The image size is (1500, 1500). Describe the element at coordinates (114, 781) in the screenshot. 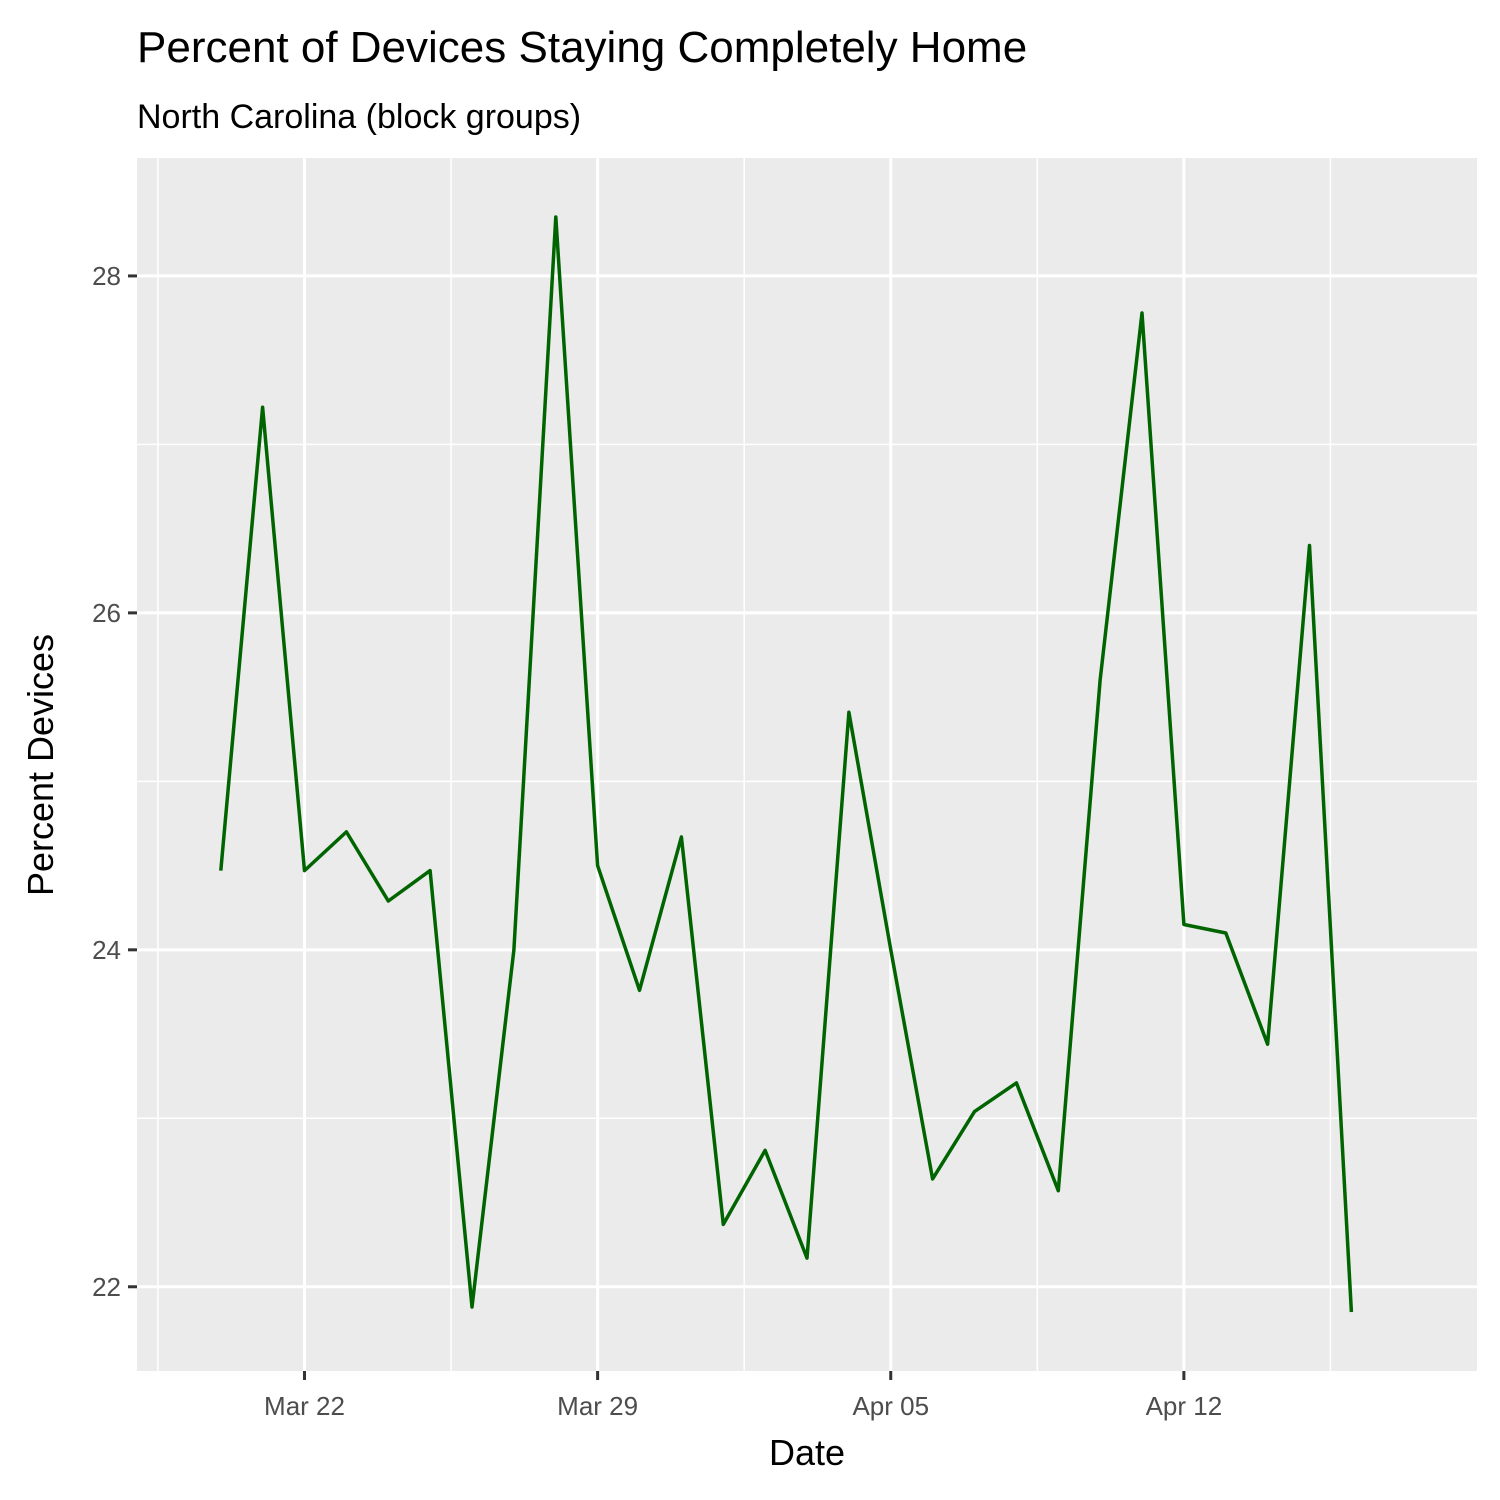

I see `y-axis: 22 24 26 28` at that location.